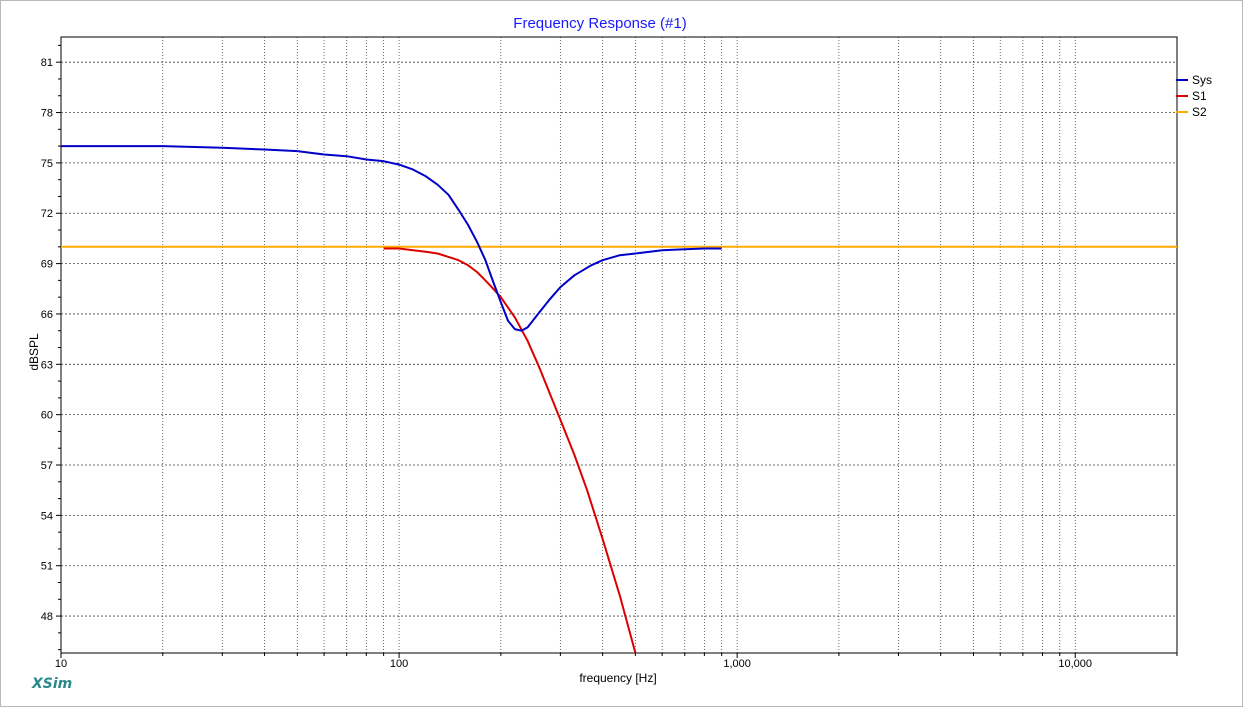 The height and width of the screenshot is (707, 1243). What do you see at coordinates (1199, 112) in the screenshot?
I see `legend-label-s2: S2` at bounding box center [1199, 112].